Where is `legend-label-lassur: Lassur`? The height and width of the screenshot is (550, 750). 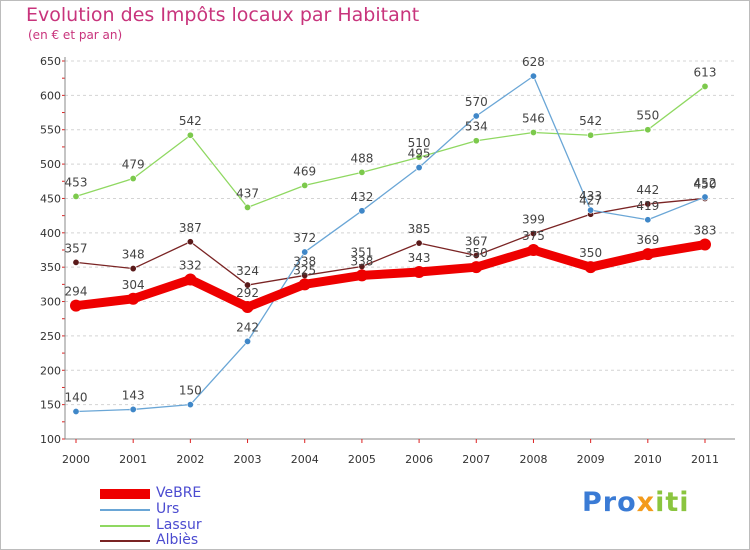
legend-label-lassur: Lassur is located at coordinates (179, 525).